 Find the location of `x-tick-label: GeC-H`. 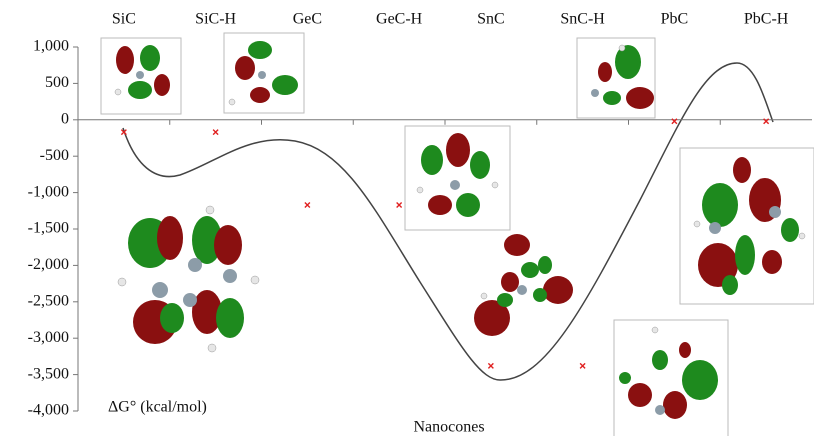

x-tick-label: GeC-H is located at coordinates (399, 19).